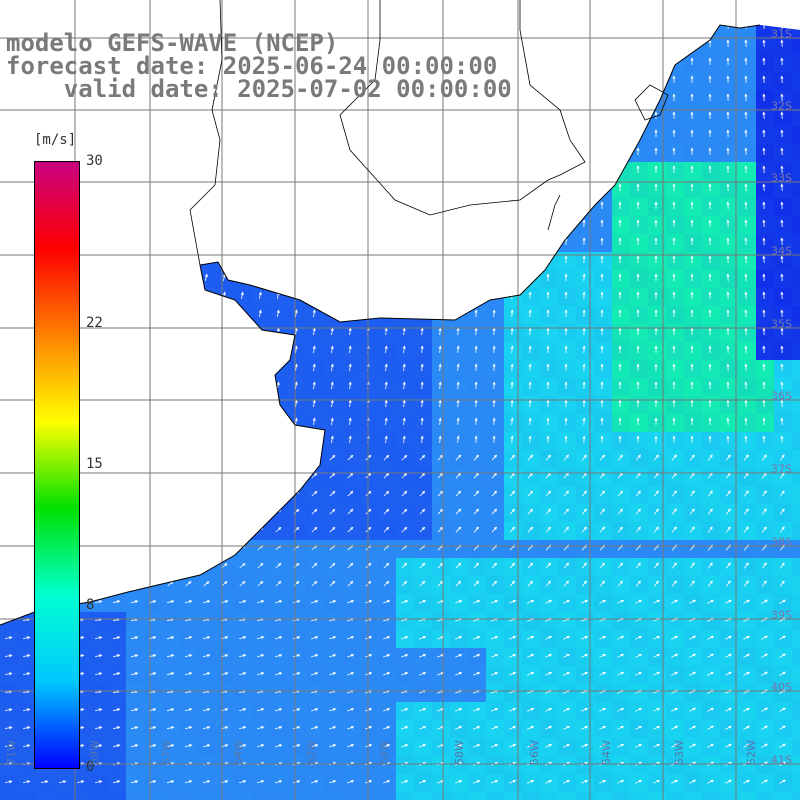 This screenshot has height=800, width=800. What do you see at coordinates (679, 752) in the screenshot?
I see `longitude-label: 53W` at bounding box center [679, 752].